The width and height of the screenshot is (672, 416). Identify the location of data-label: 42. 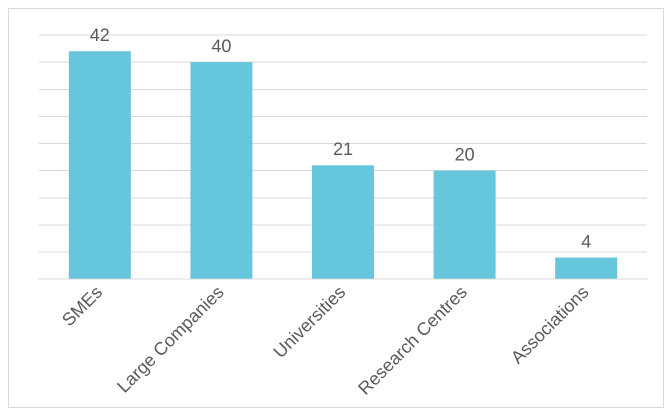
(100, 35).